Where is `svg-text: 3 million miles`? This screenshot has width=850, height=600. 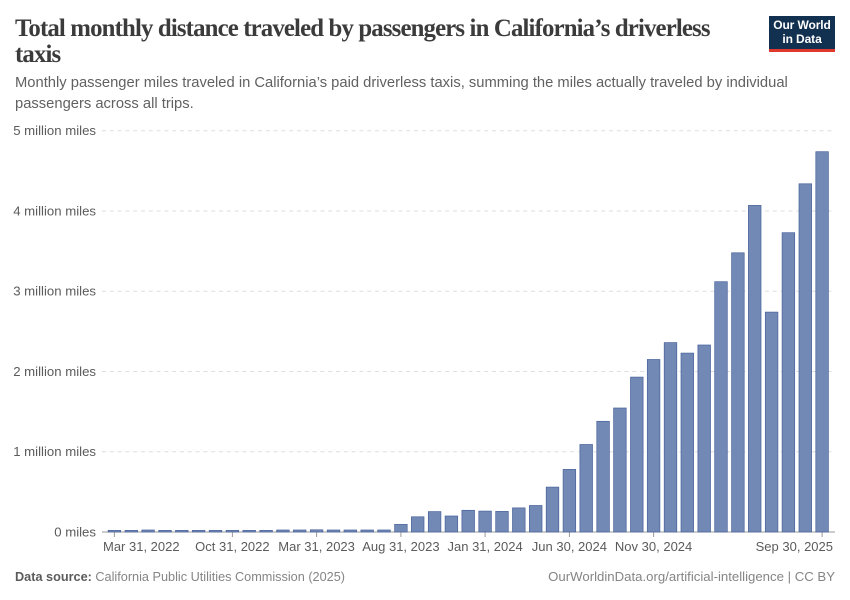
svg-text: 3 million miles is located at coordinates (54, 291).